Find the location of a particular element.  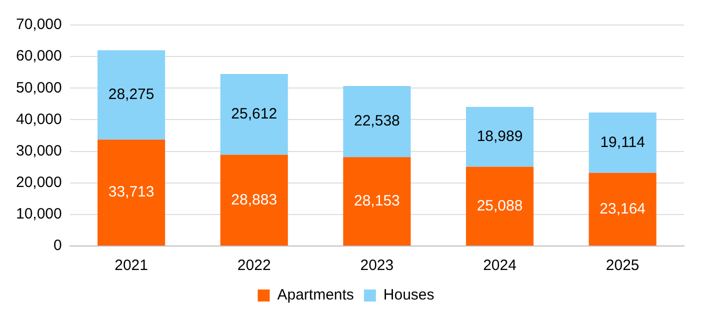

data-label: 28,883 is located at coordinates (254, 199).